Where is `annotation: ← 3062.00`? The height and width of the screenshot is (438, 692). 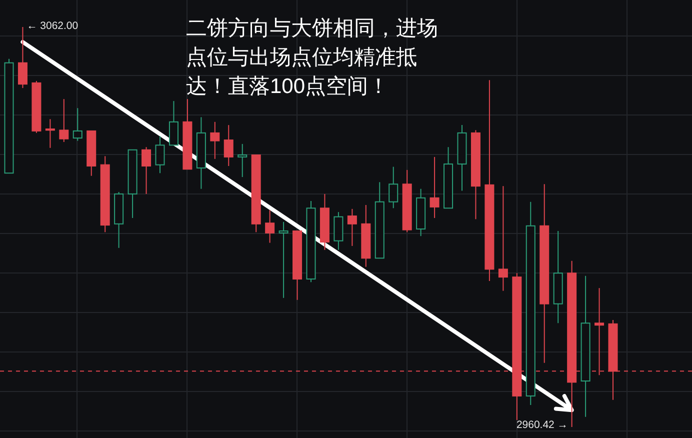 annotation: ← 3062.00 is located at coordinates (52, 26).